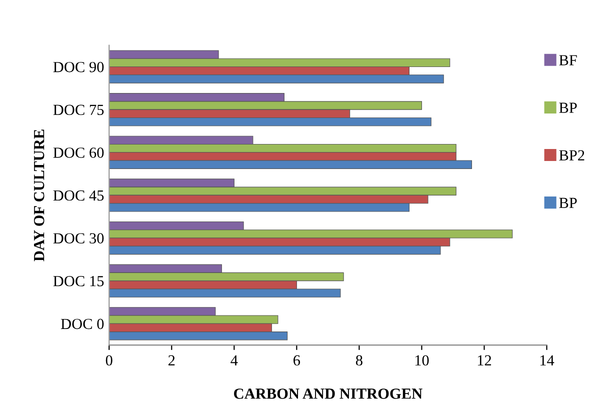 The width and height of the screenshot is (593, 405). What do you see at coordinates (571, 155) in the screenshot?
I see `legend-label: BP2` at bounding box center [571, 155].